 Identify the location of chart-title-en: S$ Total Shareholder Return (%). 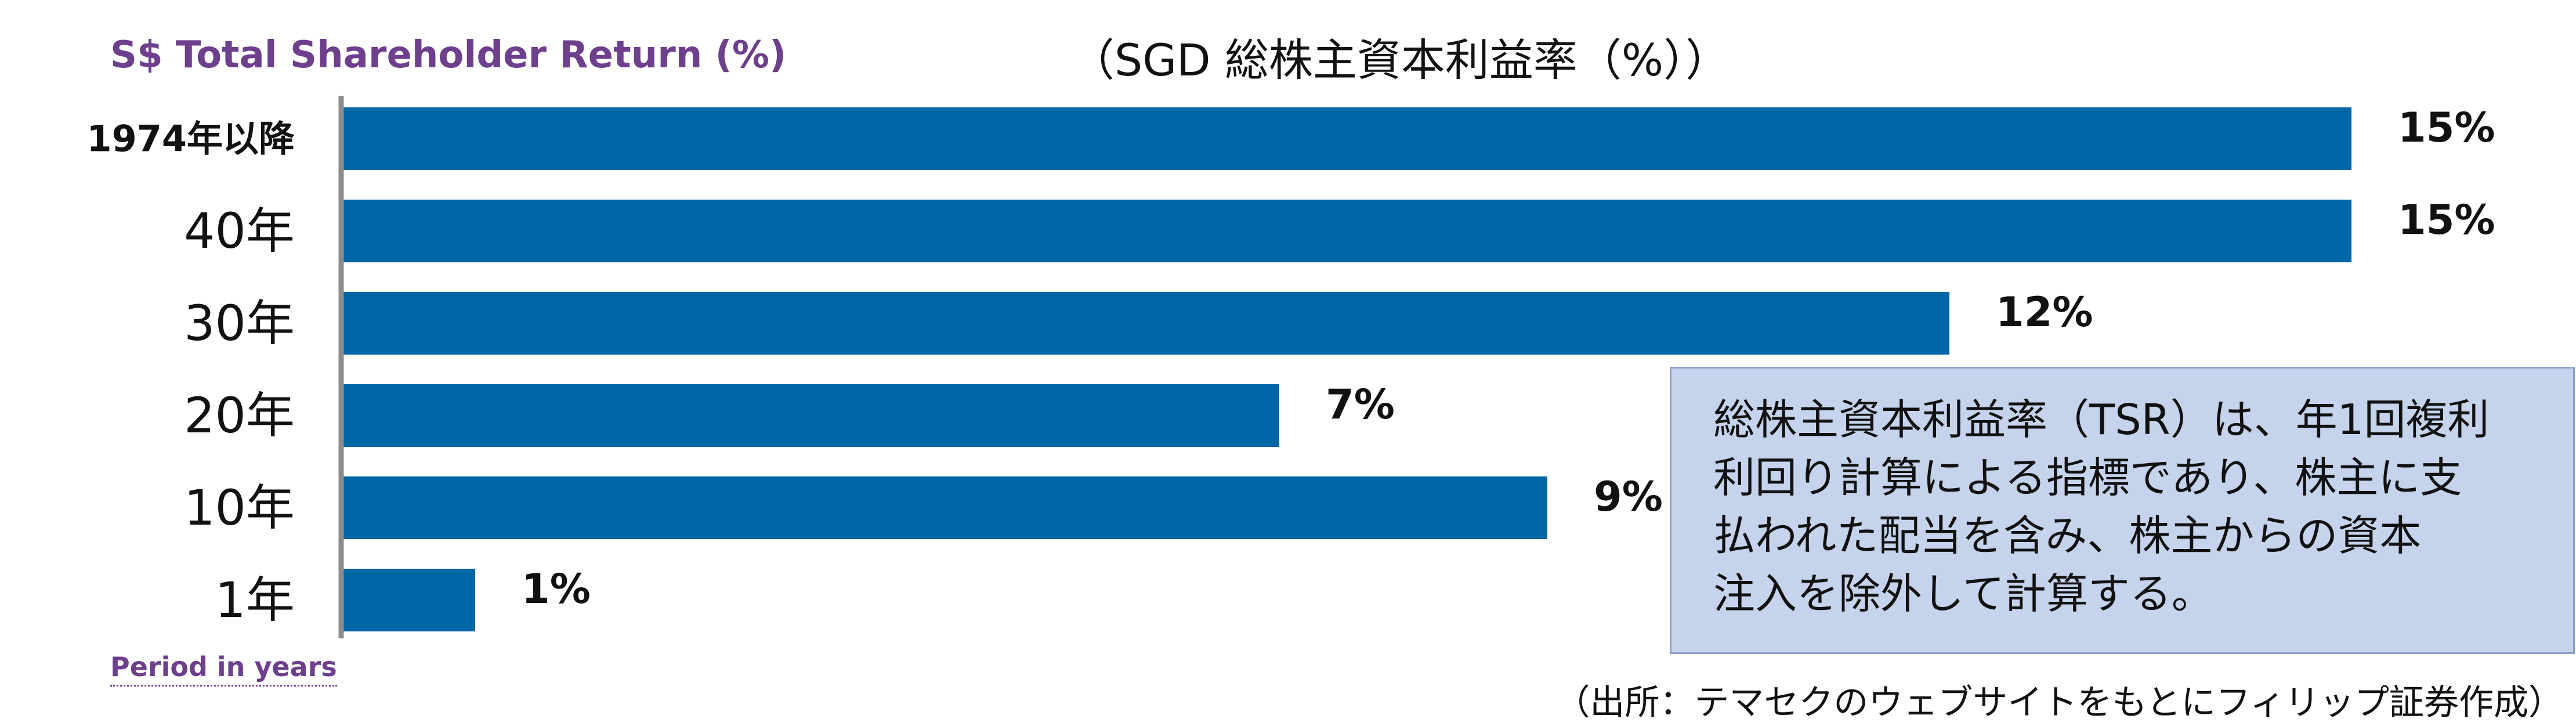
(448, 55).